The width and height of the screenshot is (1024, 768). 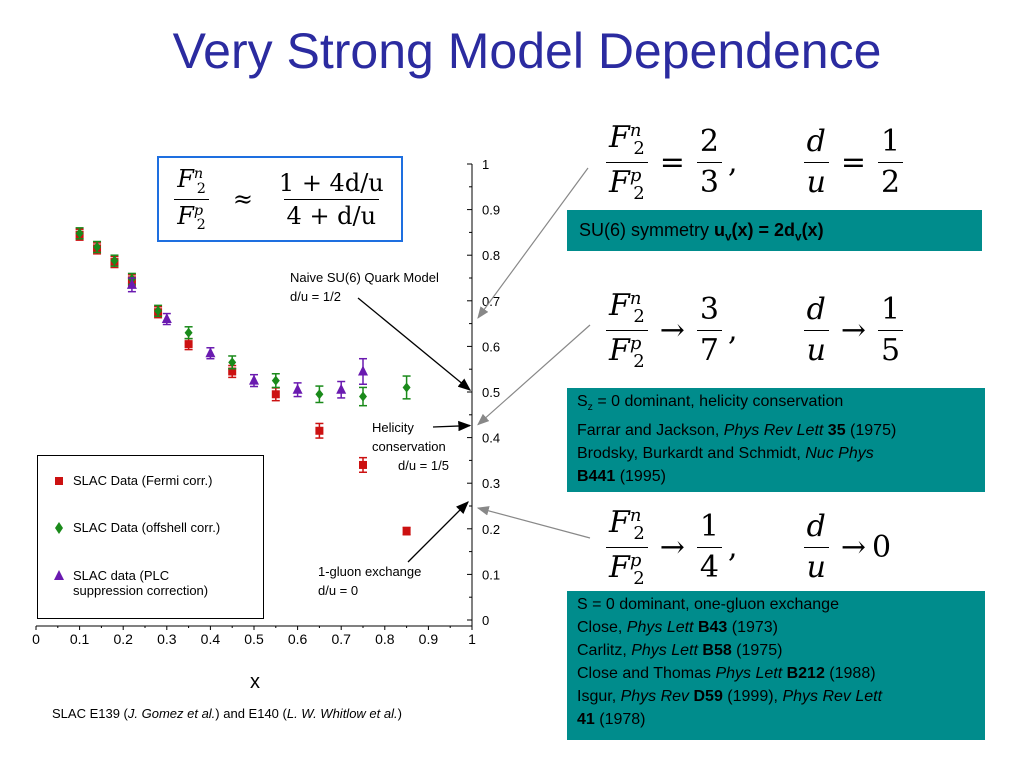 I want to click on ratio-formula: Fn2 Fp2 ≈ 1 + 4d/u 4 + d/u, so click(x=280, y=199).